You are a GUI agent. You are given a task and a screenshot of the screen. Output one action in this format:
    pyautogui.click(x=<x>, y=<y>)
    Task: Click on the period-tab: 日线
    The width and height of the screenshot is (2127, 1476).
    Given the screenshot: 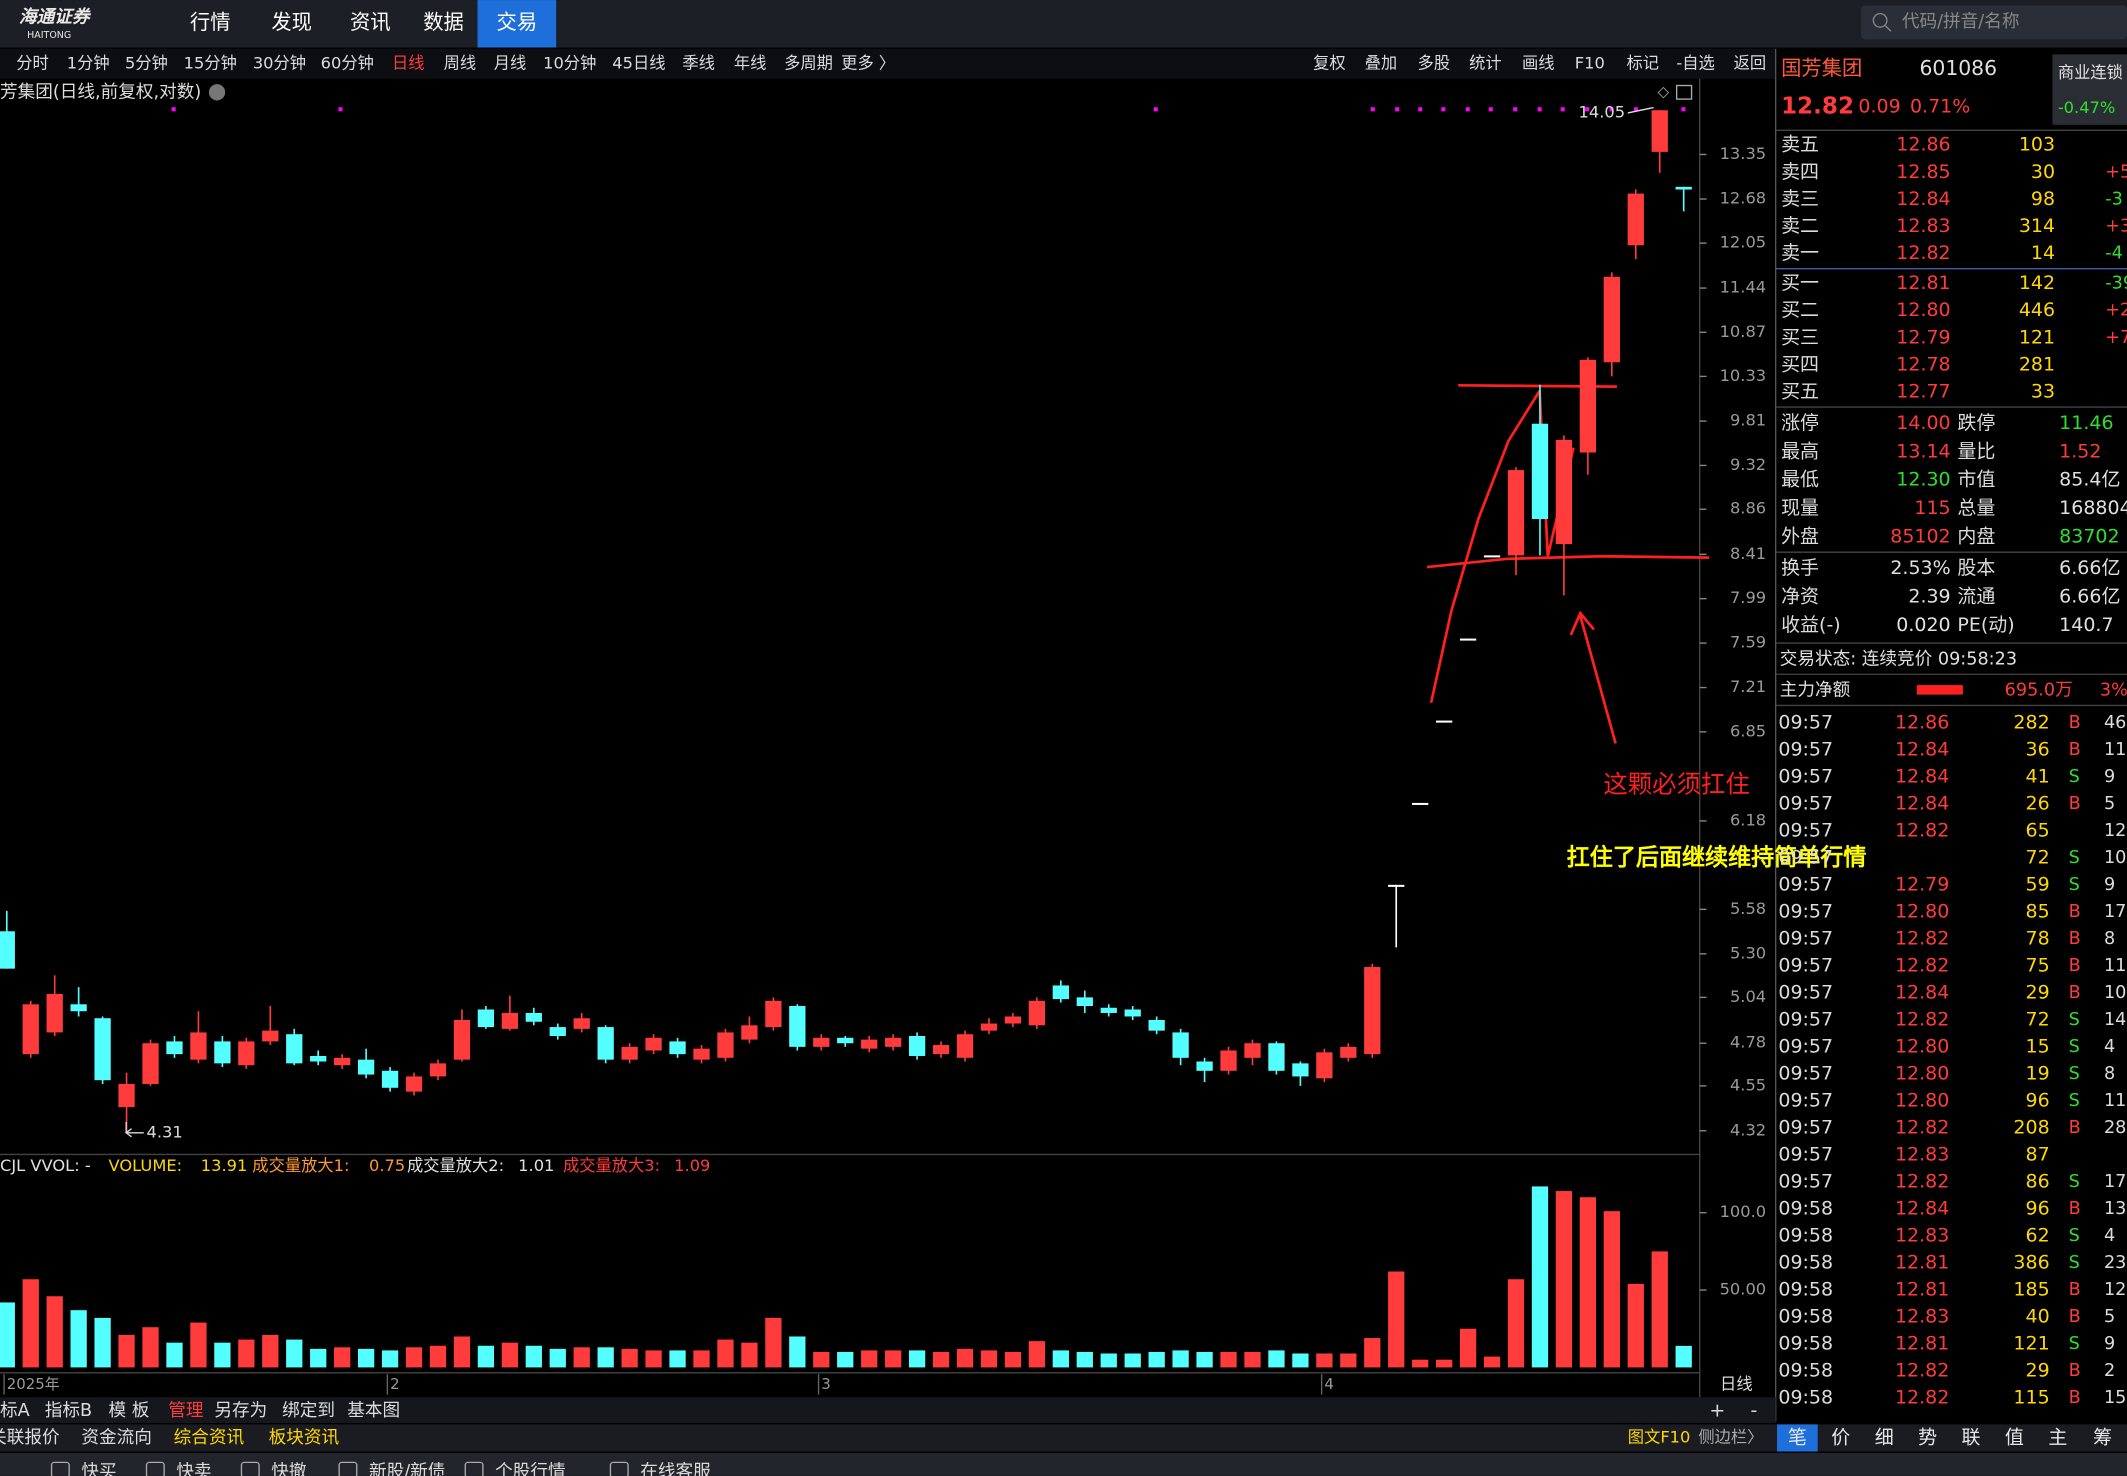 What is the action you would take?
    pyautogui.click(x=408, y=62)
    